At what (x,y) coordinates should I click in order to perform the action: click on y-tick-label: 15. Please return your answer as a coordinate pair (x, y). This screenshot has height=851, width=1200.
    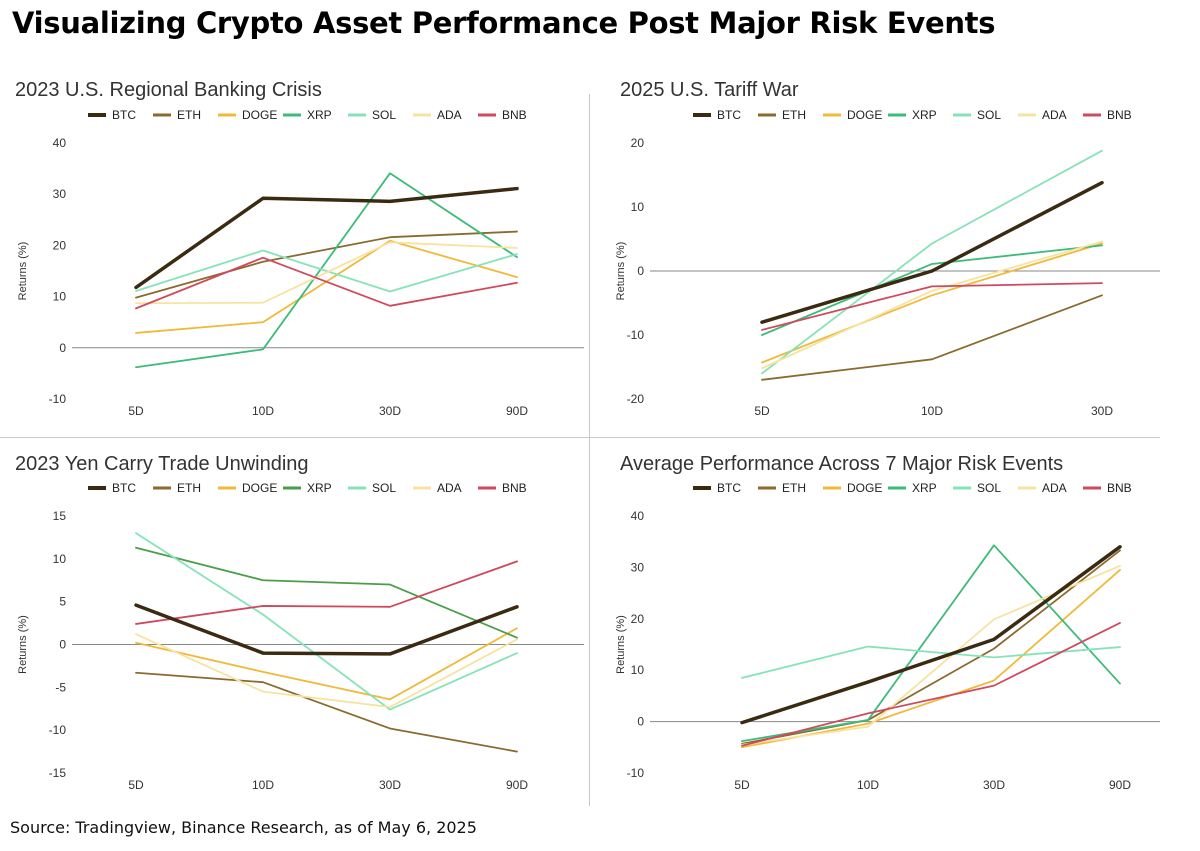
    Looking at the image, I should click on (60, 516).